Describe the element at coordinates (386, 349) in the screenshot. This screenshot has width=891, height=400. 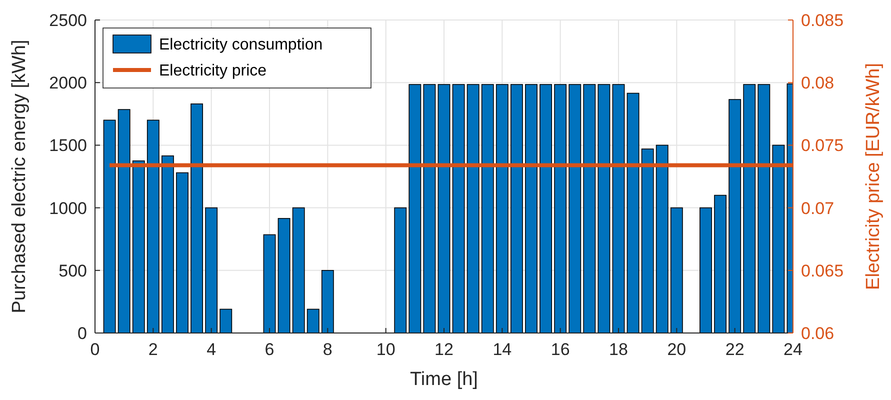
I see `x-tick-label: 10` at that location.